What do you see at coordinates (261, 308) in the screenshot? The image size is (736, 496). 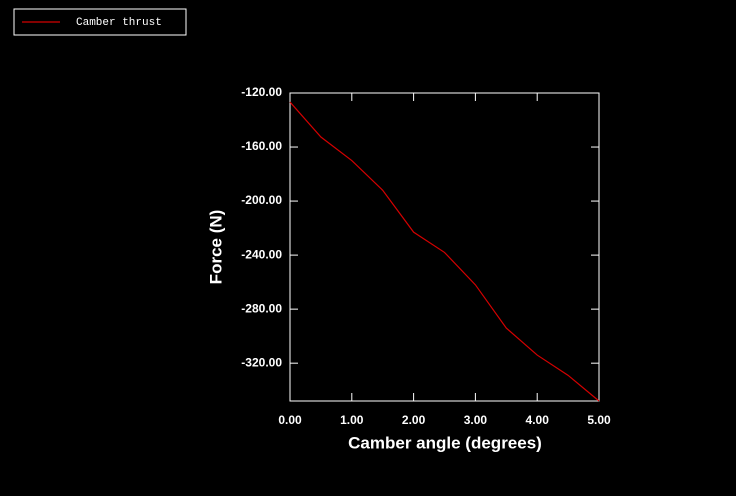 I see `y-tick-label: -280.00` at bounding box center [261, 308].